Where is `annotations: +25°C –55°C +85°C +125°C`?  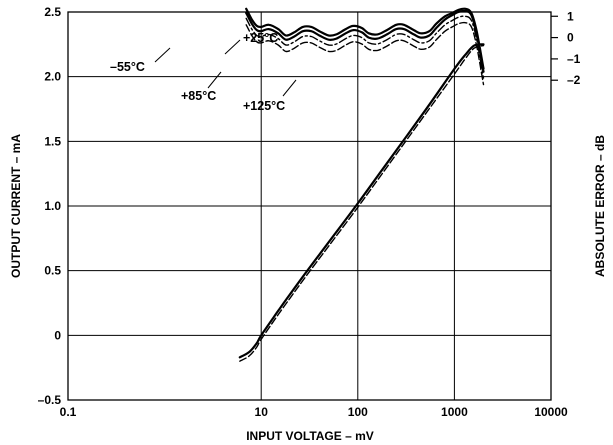
annotations: +25°C –55°C +85°C +125°C is located at coordinates (203, 72).